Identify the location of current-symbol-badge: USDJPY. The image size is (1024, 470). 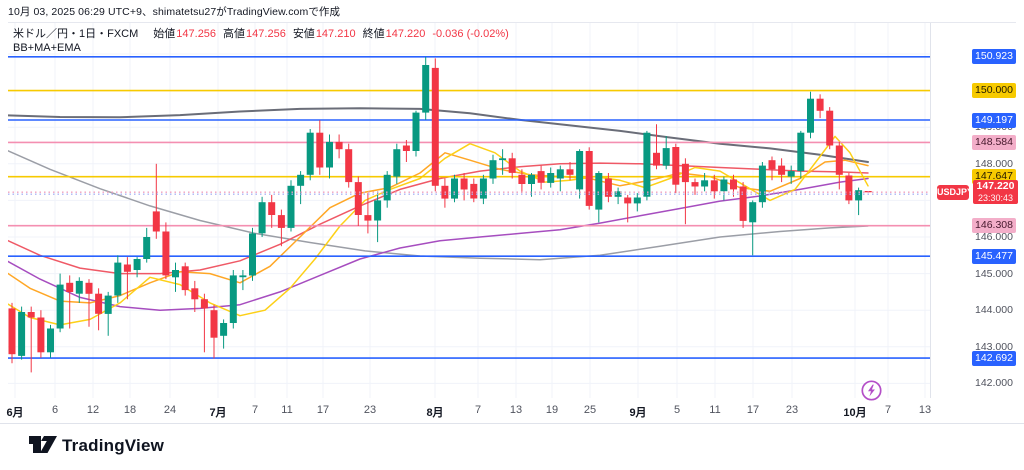
(955, 192).